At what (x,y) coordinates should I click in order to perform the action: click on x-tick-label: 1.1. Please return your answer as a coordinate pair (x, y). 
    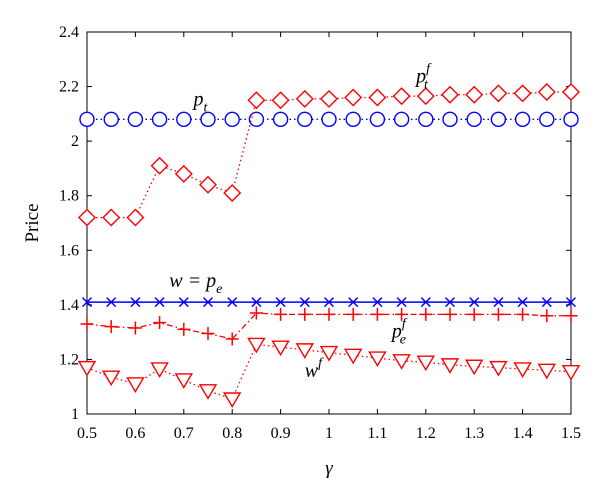
    Looking at the image, I should click on (377, 433).